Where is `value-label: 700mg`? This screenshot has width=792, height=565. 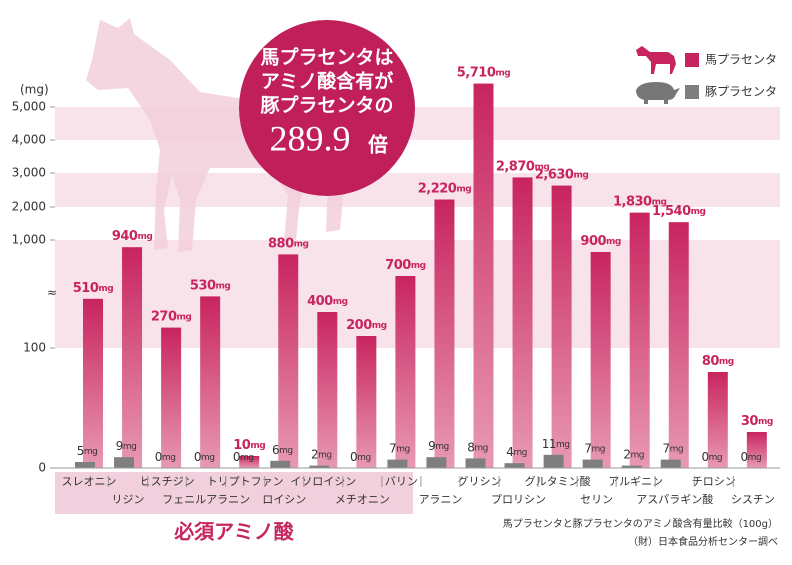 value-label: 700mg is located at coordinates (405, 265).